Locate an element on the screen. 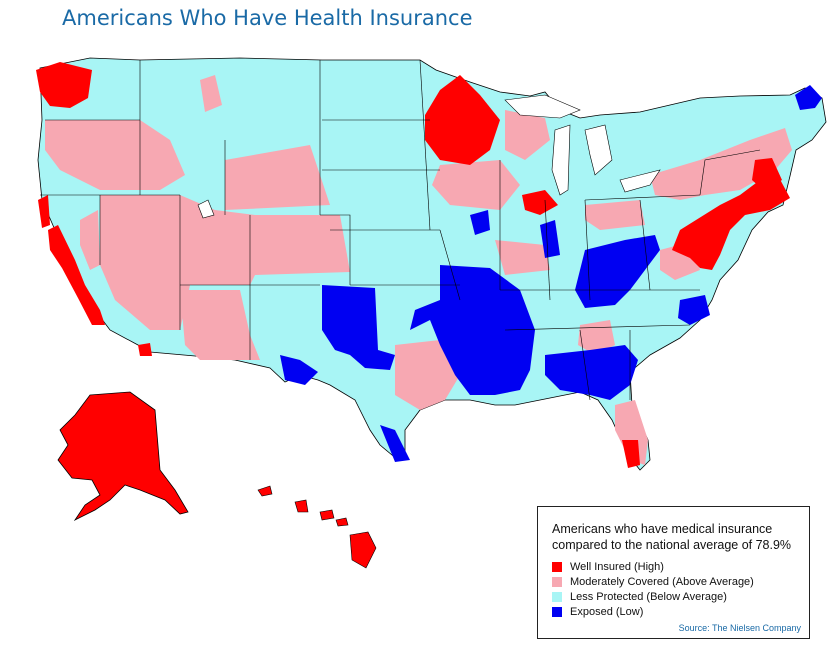 The image size is (837, 660). region-massachusetts is located at coordinates (767, 175).